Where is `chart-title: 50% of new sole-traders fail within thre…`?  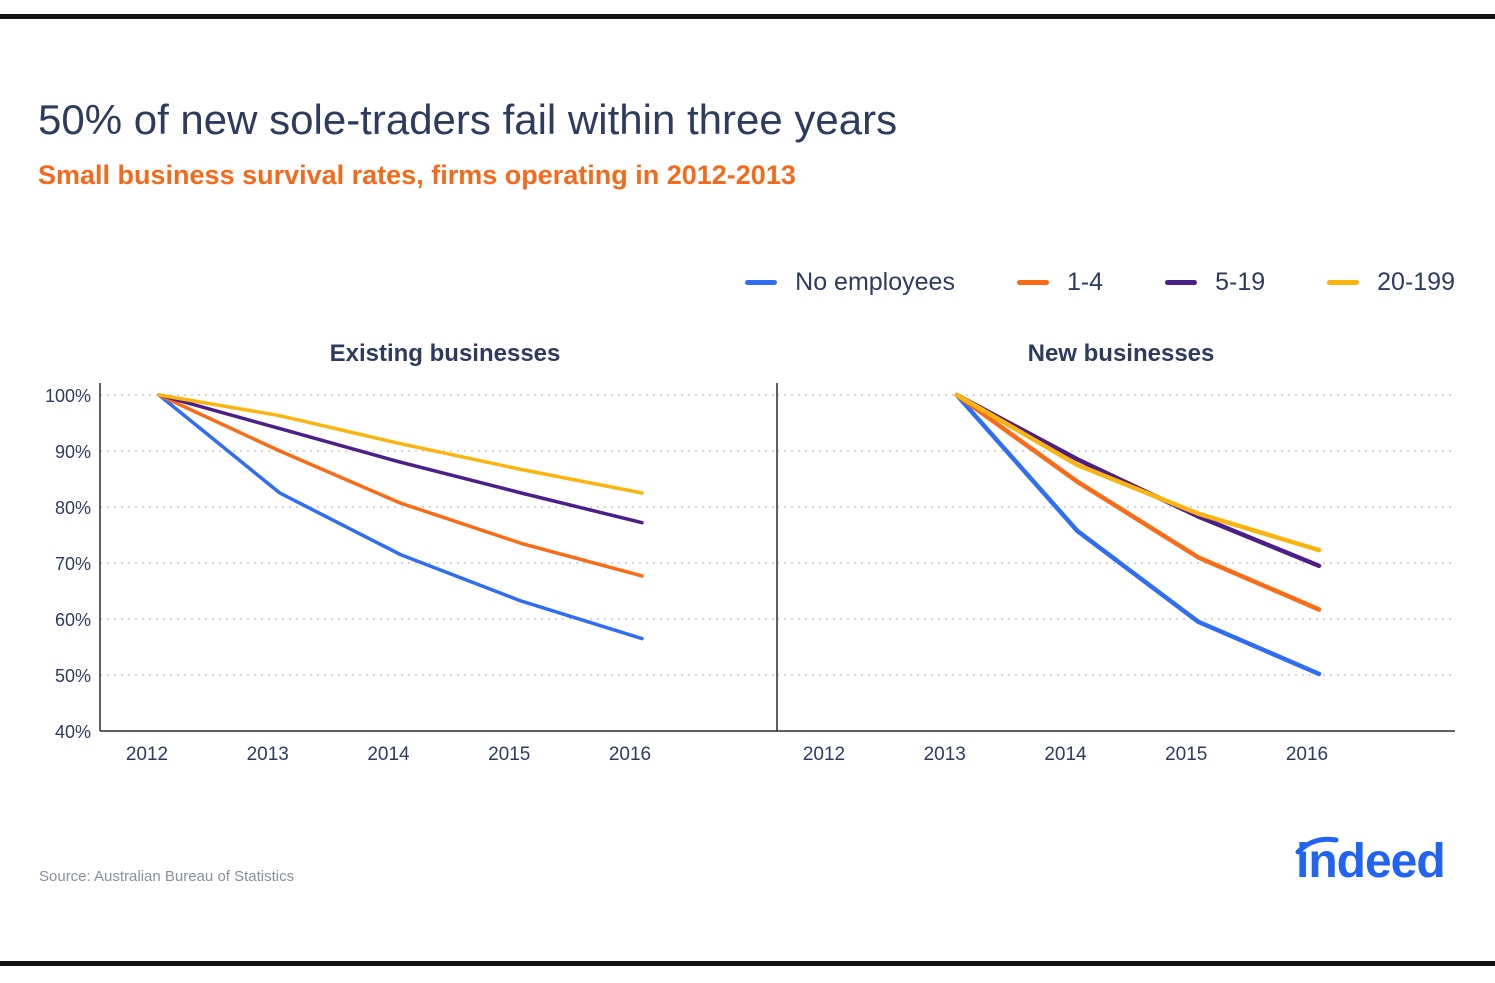 chart-title: 50% of new sole-traders fail within thre… is located at coordinates (468, 119).